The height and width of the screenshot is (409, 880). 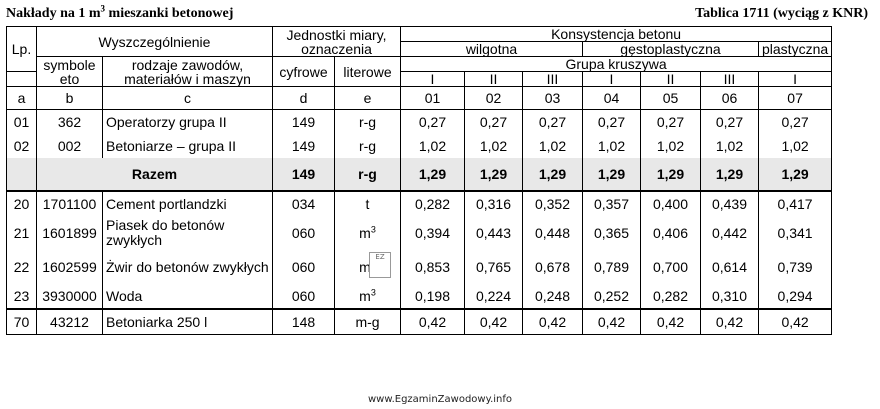 What do you see at coordinates (616, 64) in the screenshot?
I see `grupa-header: Grupa kruszywa` at bounding box center [616, 64].